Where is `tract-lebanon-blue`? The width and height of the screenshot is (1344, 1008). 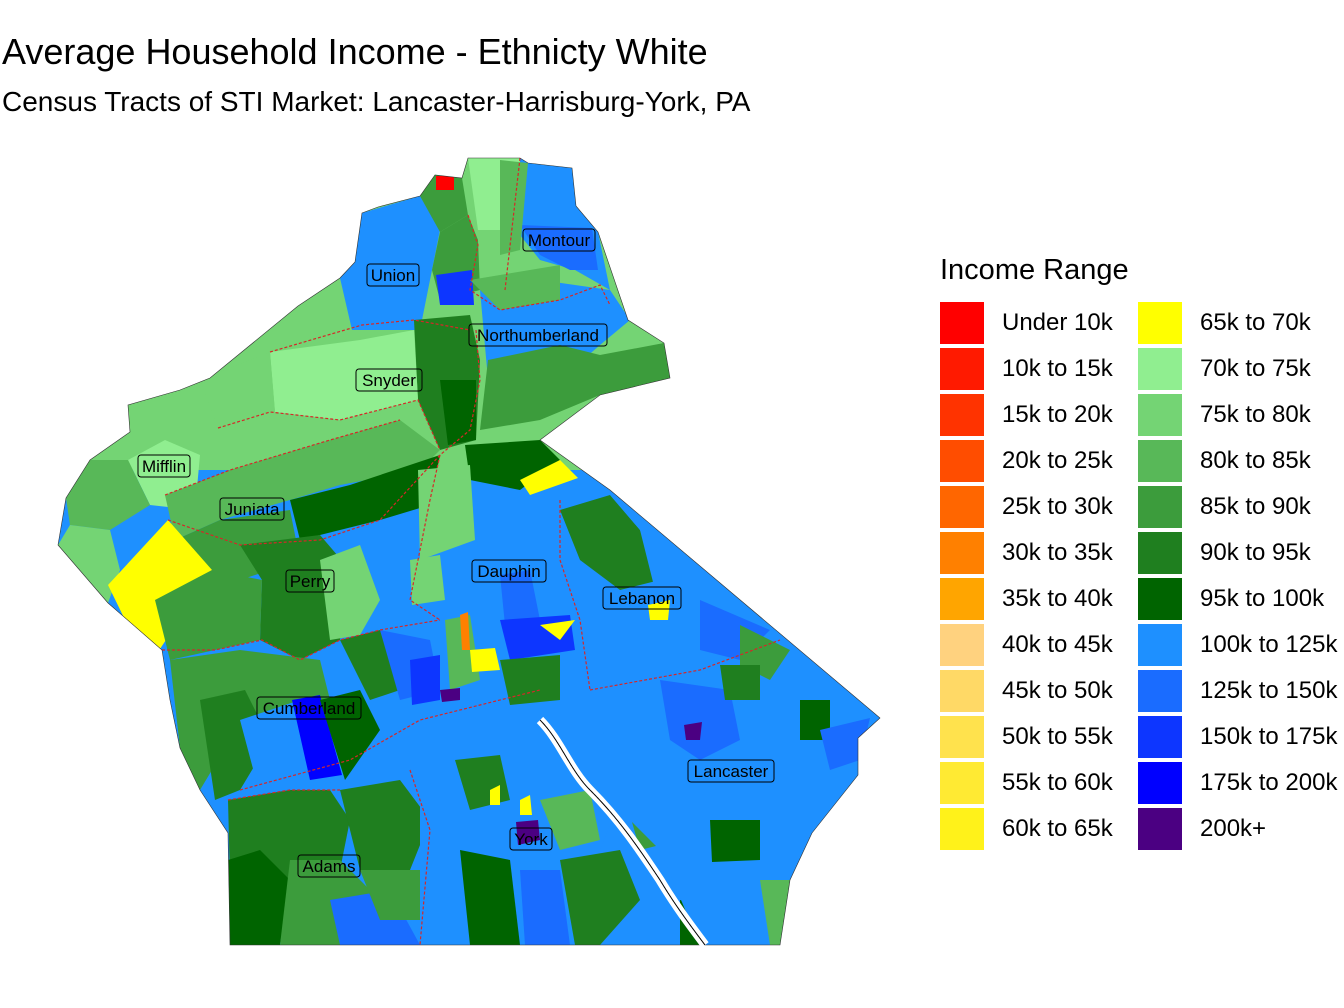 tract-lebanon-blue is located at coordinates (655, 552).